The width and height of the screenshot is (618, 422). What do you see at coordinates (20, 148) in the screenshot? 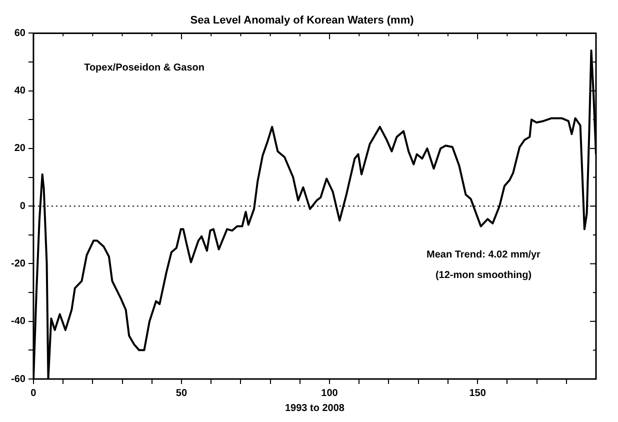
I see `y-tick-label: 20` at bounding box center [20, 148].